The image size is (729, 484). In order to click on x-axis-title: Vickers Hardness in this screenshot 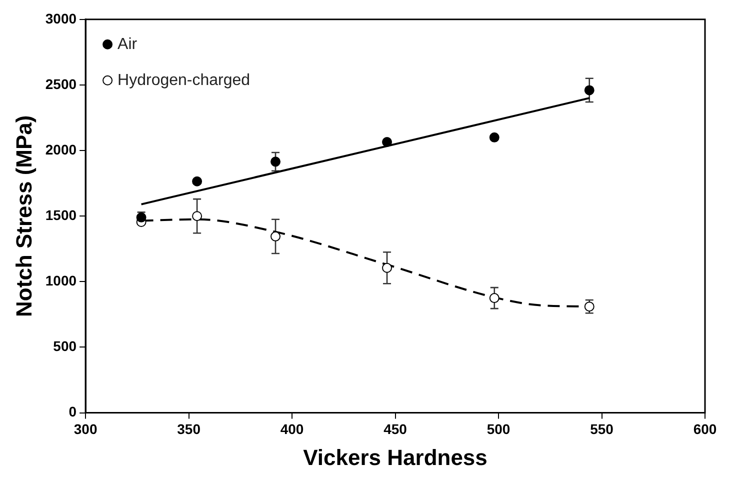, I will do `click(395, 457)`.